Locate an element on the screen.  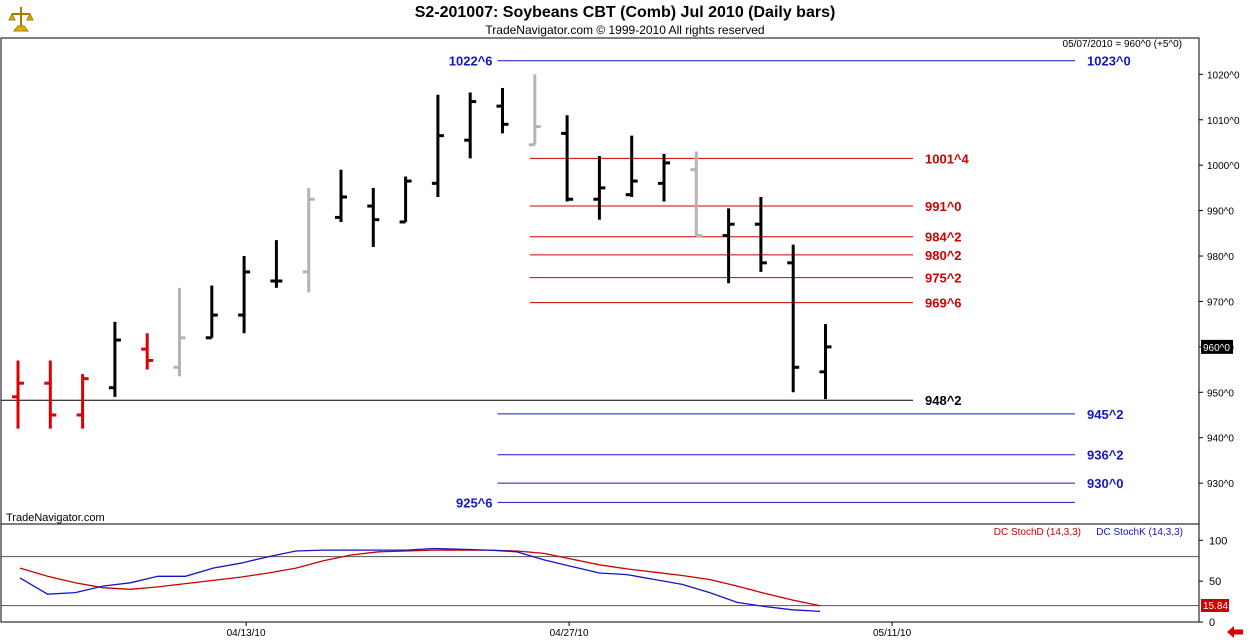
level-label: 948^2 is located at coordinates (943, 400).